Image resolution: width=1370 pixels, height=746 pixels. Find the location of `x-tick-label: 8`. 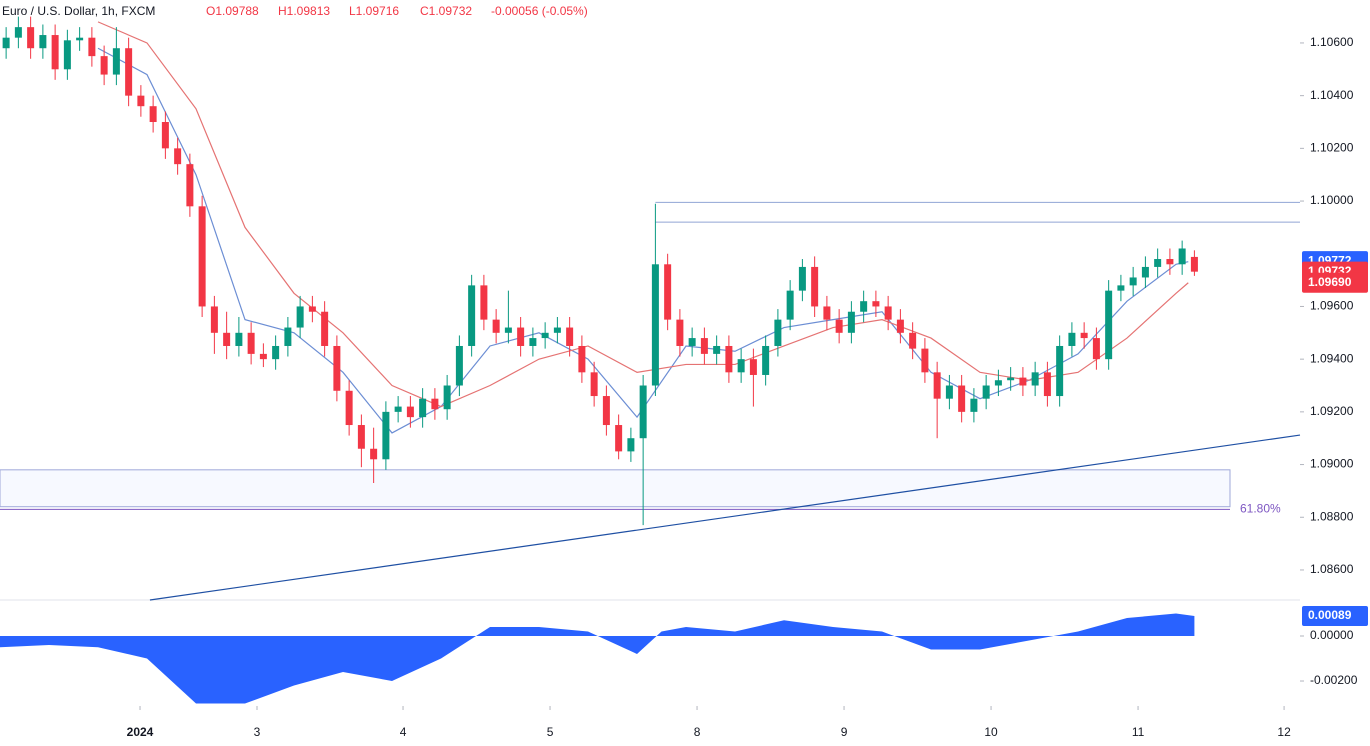

x-tick-label: 8 is located at coordinates (697, 732).